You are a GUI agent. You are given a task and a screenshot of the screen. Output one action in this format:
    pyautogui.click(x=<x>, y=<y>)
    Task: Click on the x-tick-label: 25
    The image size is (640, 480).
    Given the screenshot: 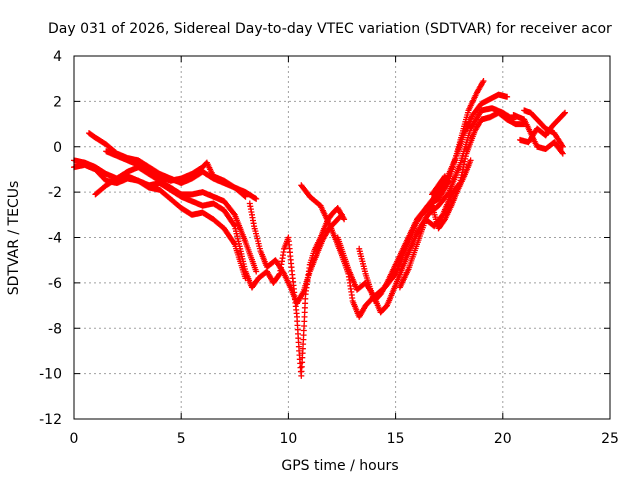 What is the action you would take?
    pyautogui.click(x=610, y=439)
    